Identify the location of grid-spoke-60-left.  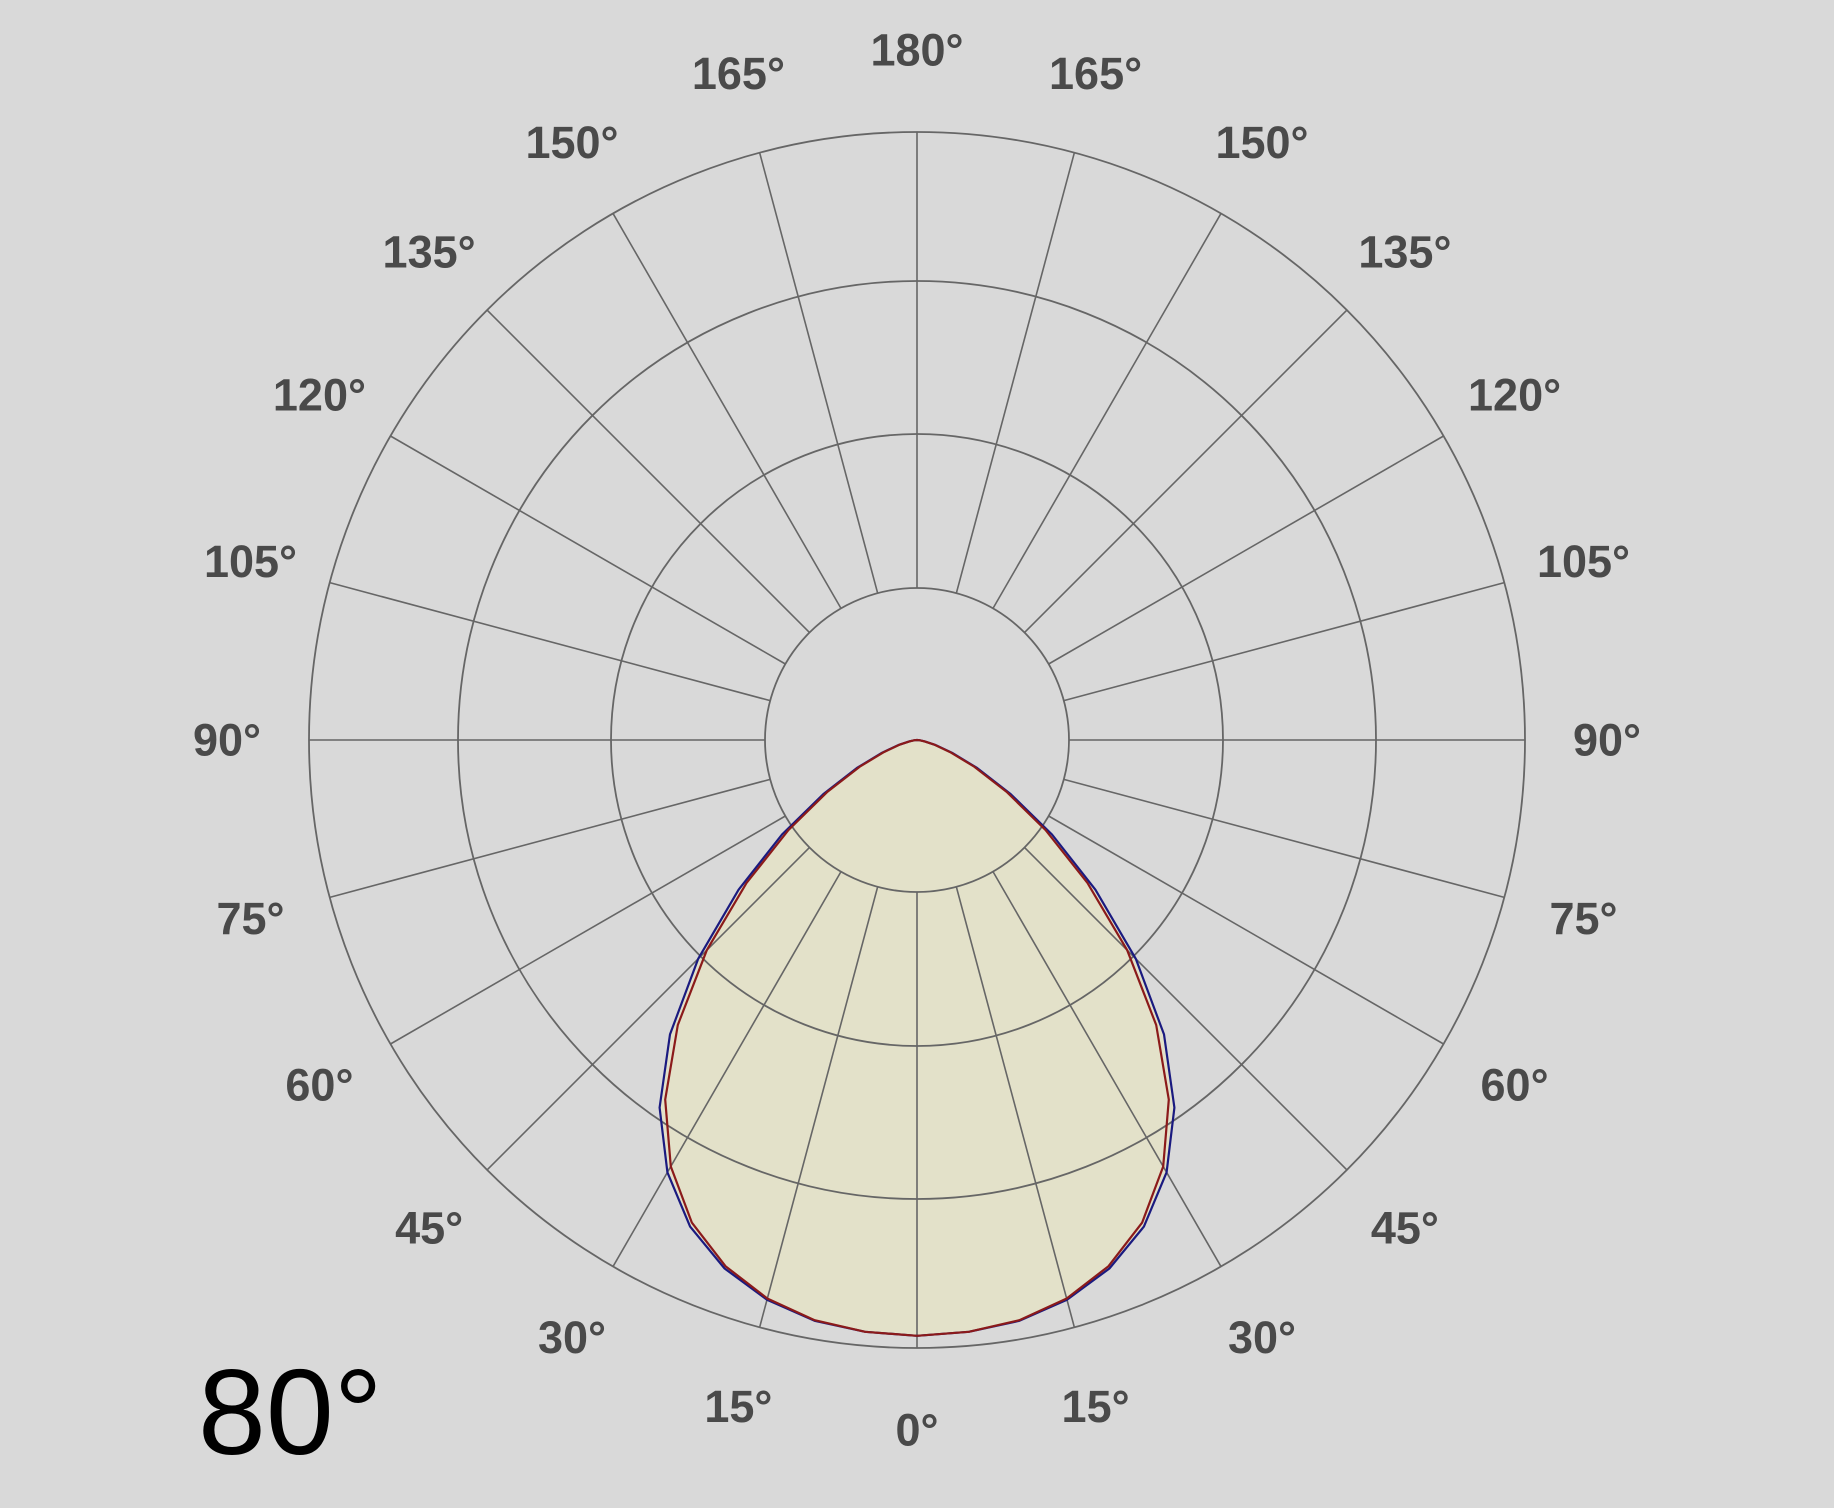
(588, 930).